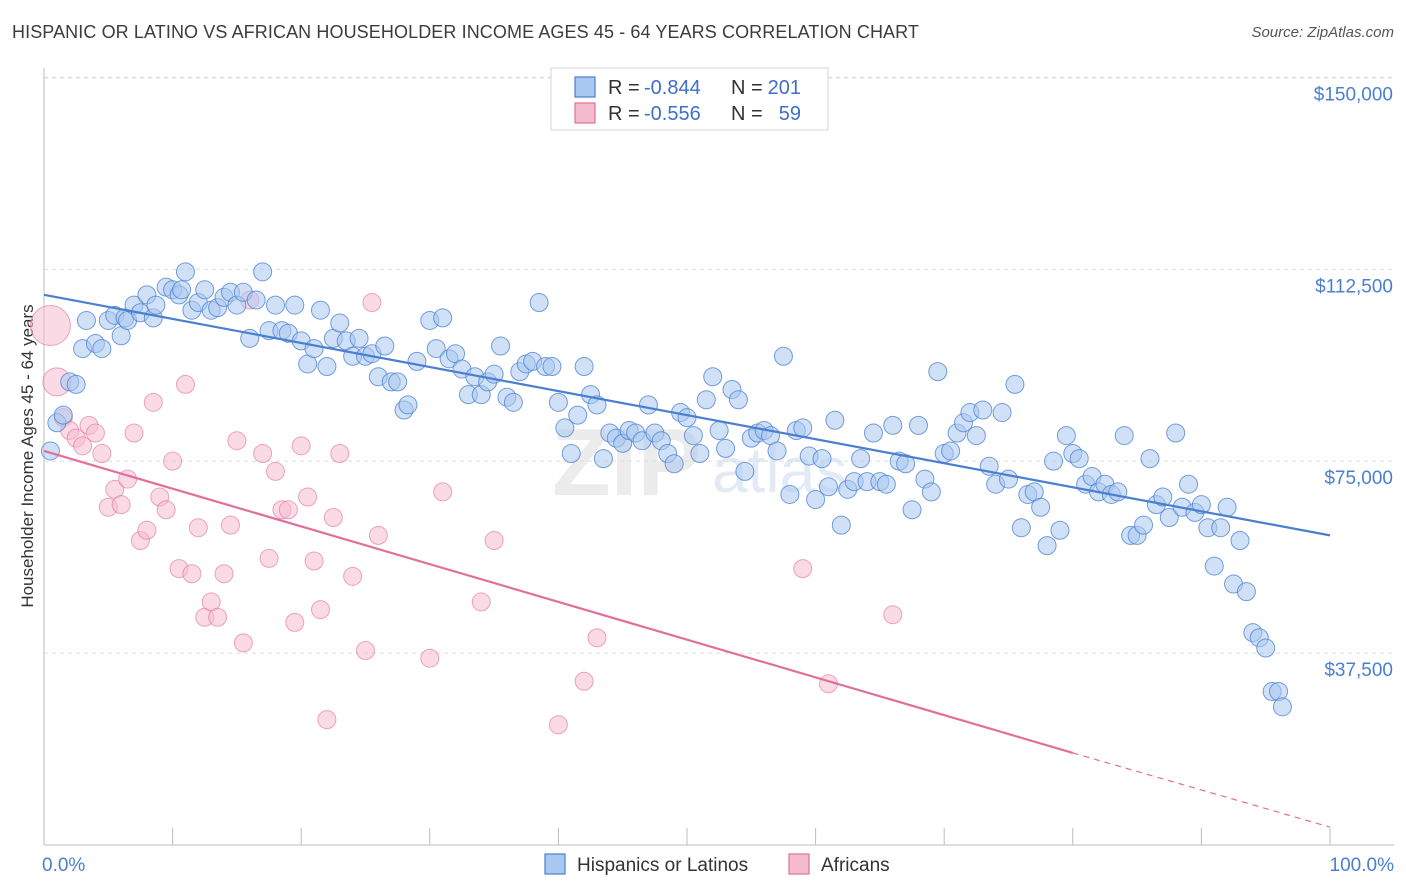 This screenshot has width=1406, height=892. What do you see at coordinates (27, 455) in the screenshot?
I see `y-axis-label: Householder Income Ages 45 - 64 years` at bounding box center [27, 455].